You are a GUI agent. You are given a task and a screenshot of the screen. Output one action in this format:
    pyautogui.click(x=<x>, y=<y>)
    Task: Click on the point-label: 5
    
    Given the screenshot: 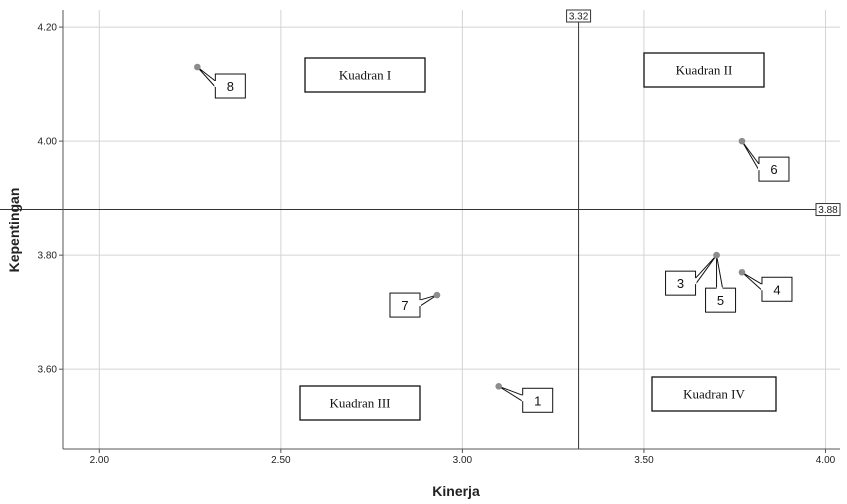 What is the action you would take?
    pyautogui.click(x=720, y=300)
    